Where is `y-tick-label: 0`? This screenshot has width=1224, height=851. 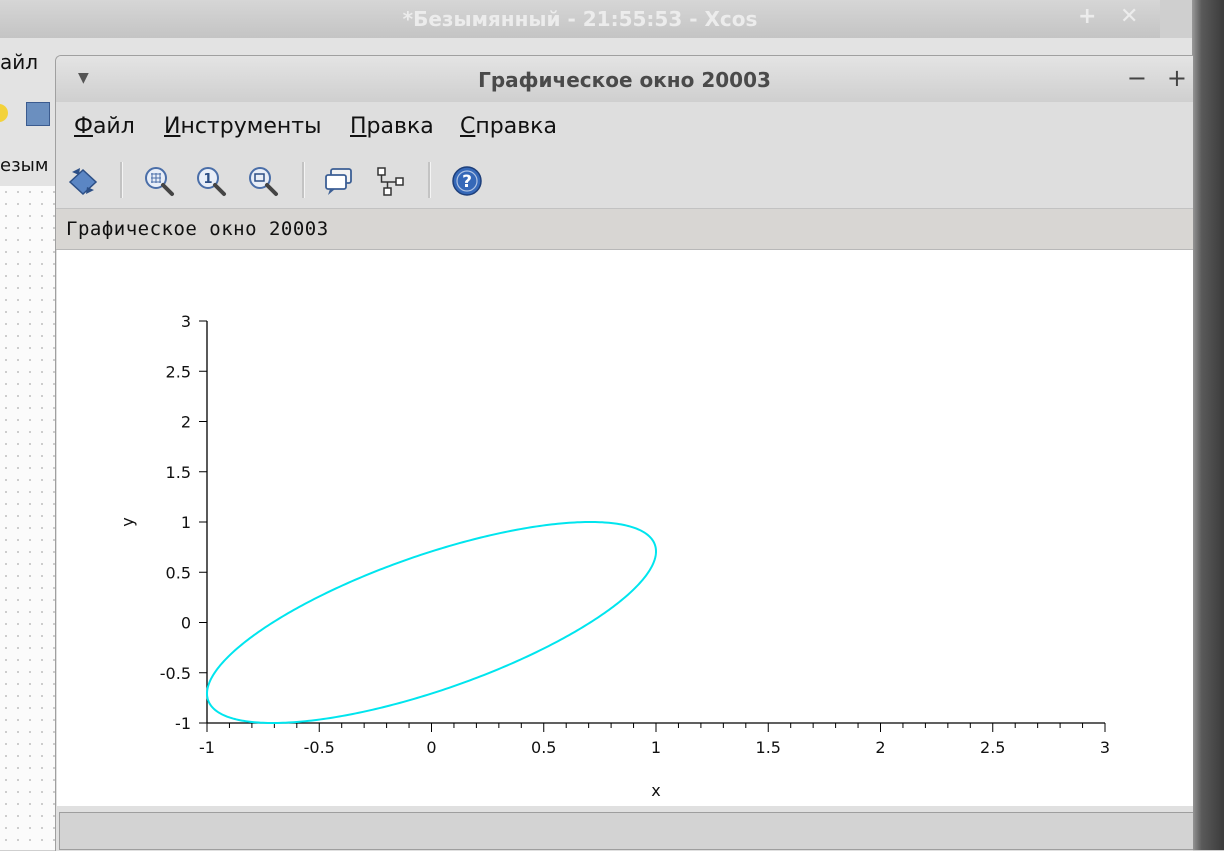
y-tick-label: 0 is located at coordinates (186, 623).